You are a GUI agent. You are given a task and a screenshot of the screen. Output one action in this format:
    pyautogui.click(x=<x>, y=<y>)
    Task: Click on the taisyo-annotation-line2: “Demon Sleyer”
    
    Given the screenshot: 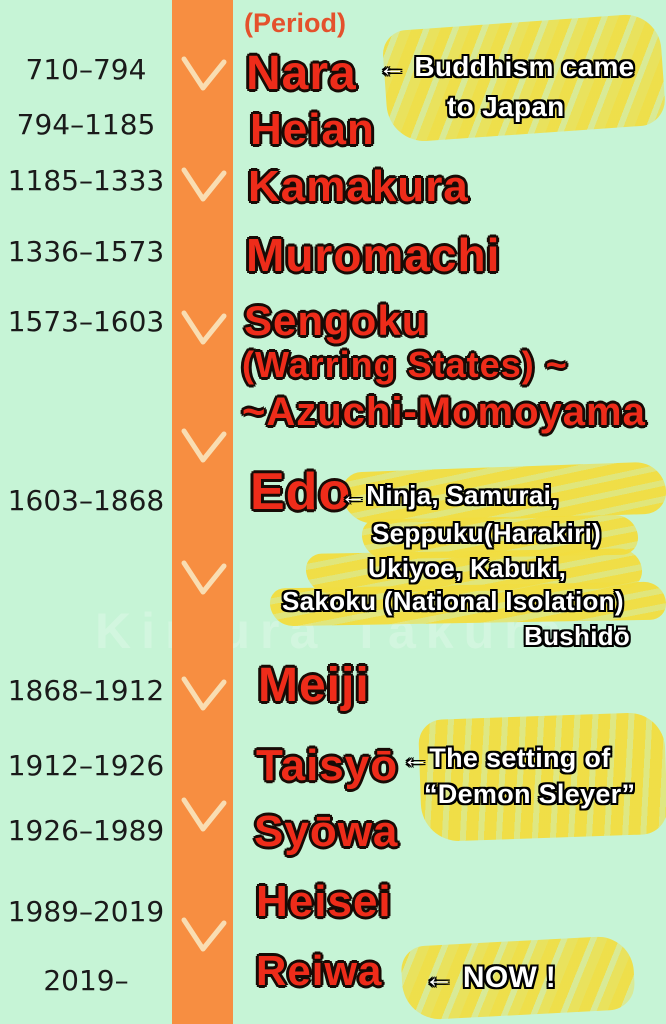 What is the action you would take?
    pyautogui.click(x=530, y=794)
    